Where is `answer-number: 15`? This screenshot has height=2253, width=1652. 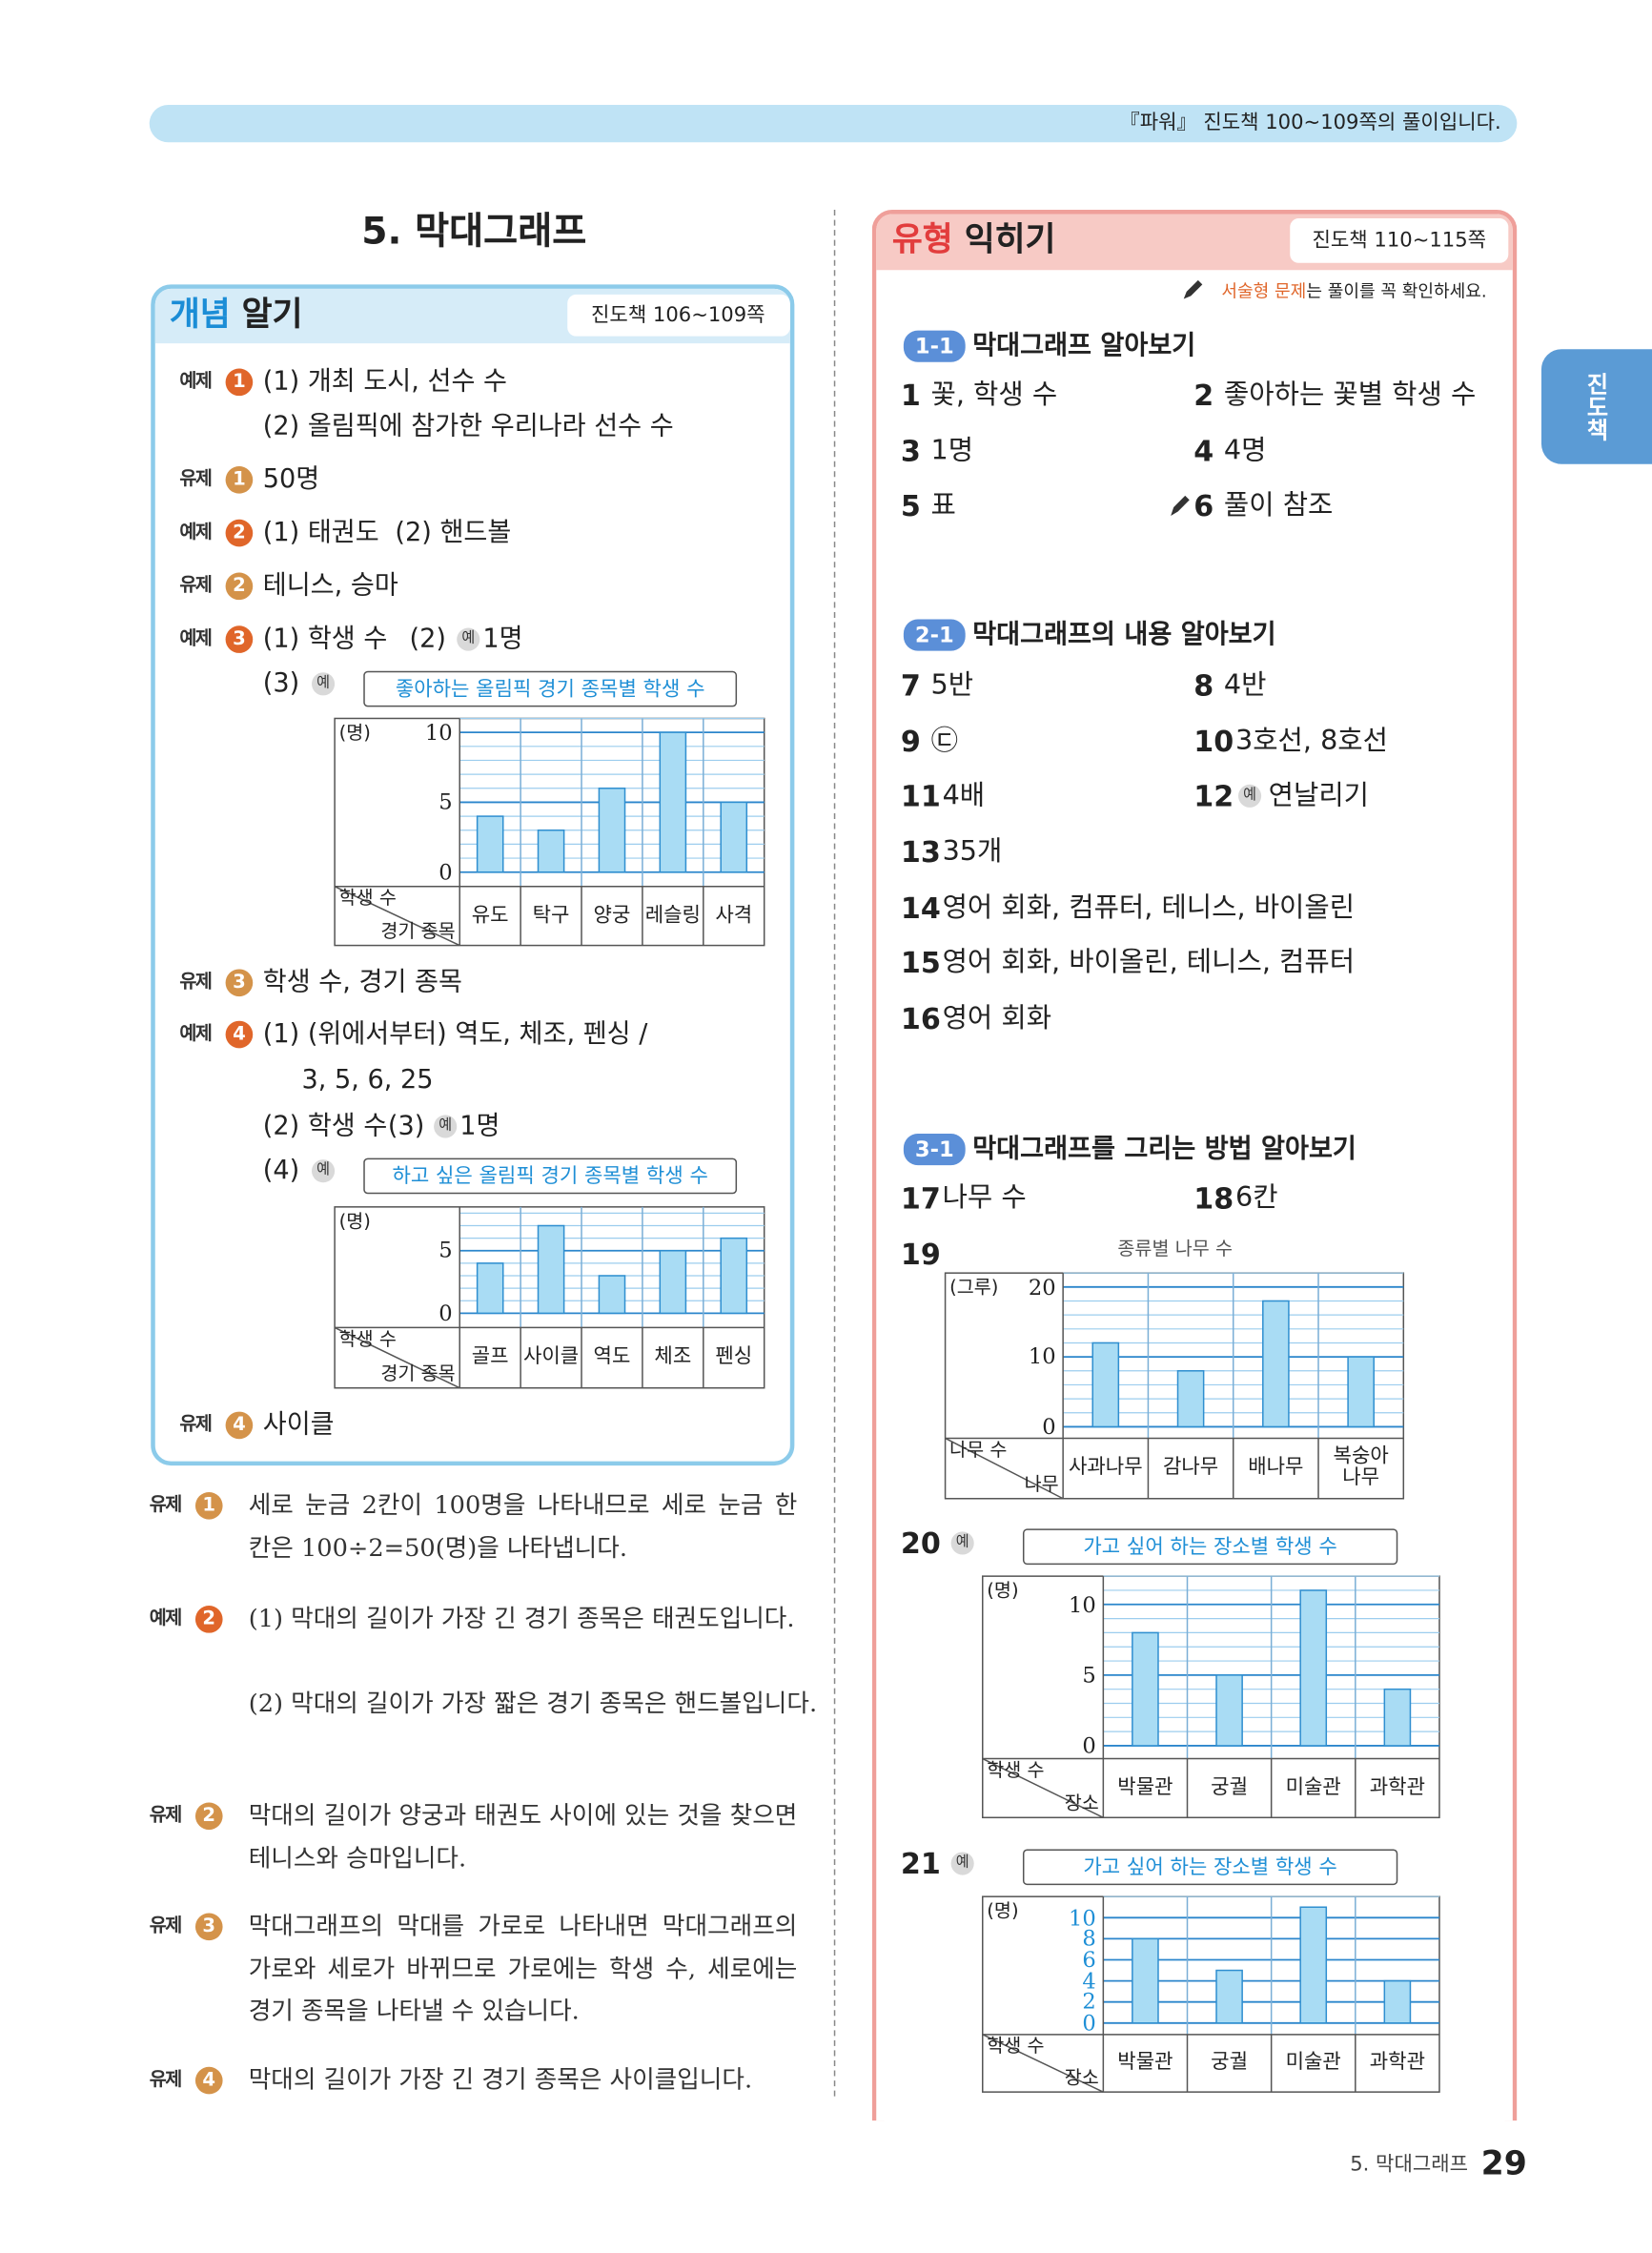
answer-number: 15 is located at coordinates (920, 962).